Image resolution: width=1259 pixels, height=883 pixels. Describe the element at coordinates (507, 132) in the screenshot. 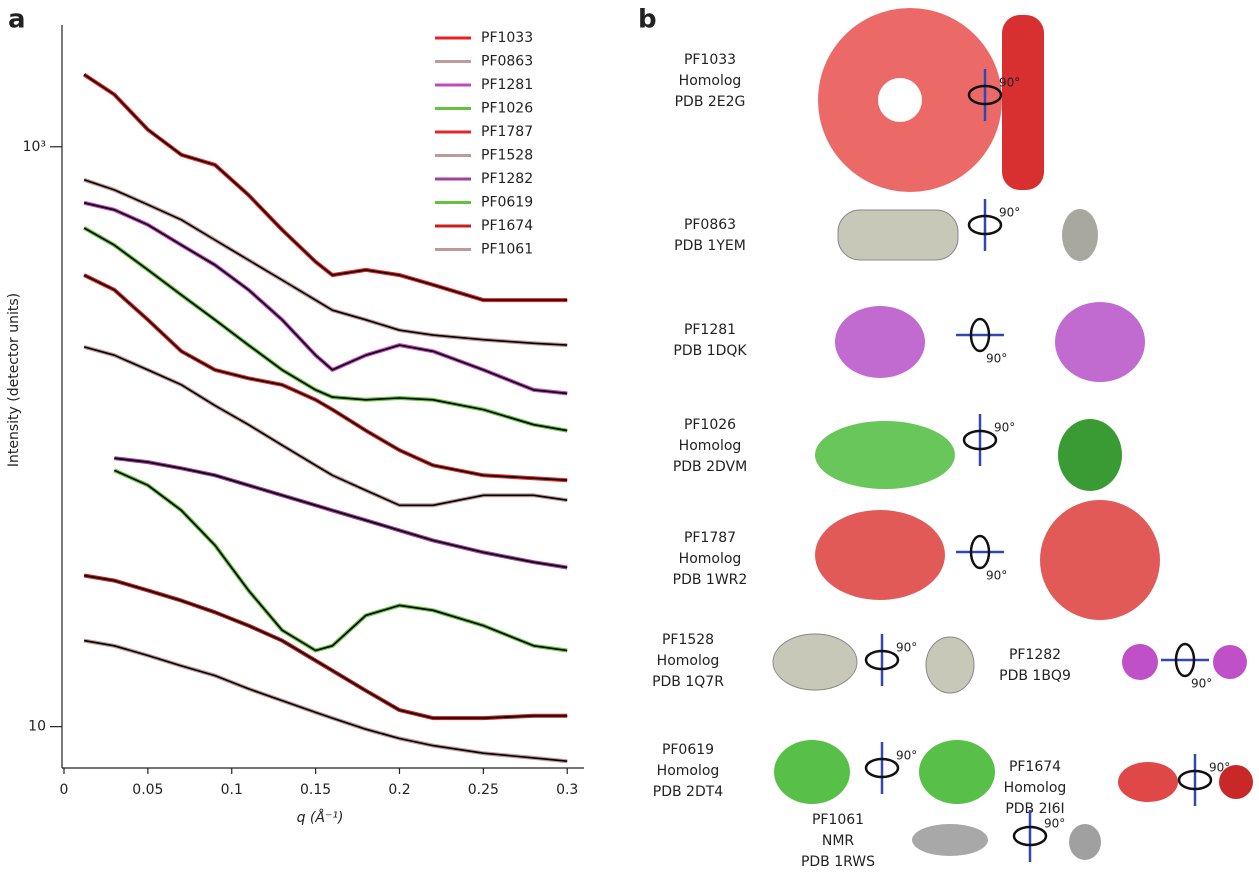

I see `legend-label: PF1787` at that location.